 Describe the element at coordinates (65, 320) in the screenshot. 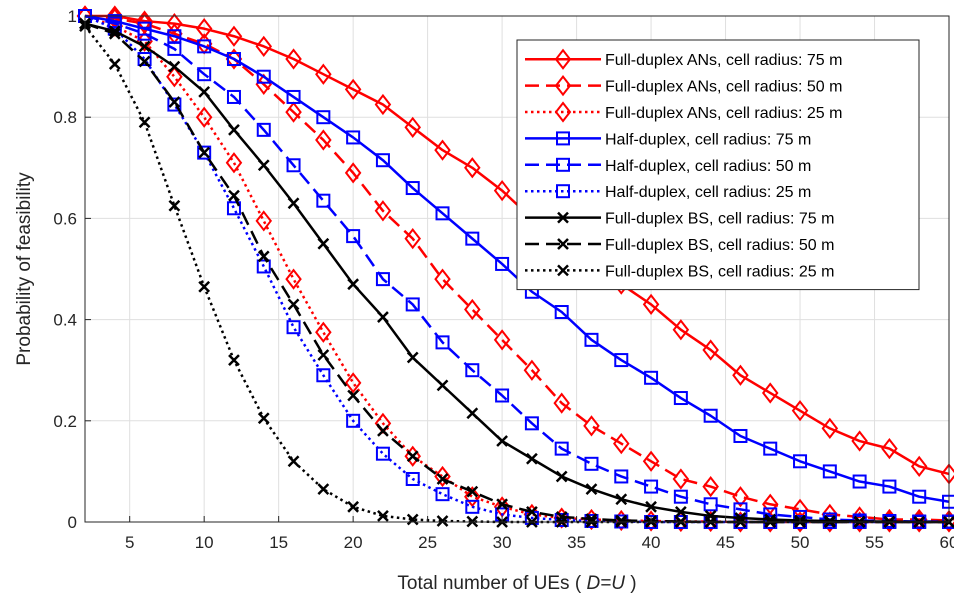

I see `y-tick-label: 0.4` at that location.